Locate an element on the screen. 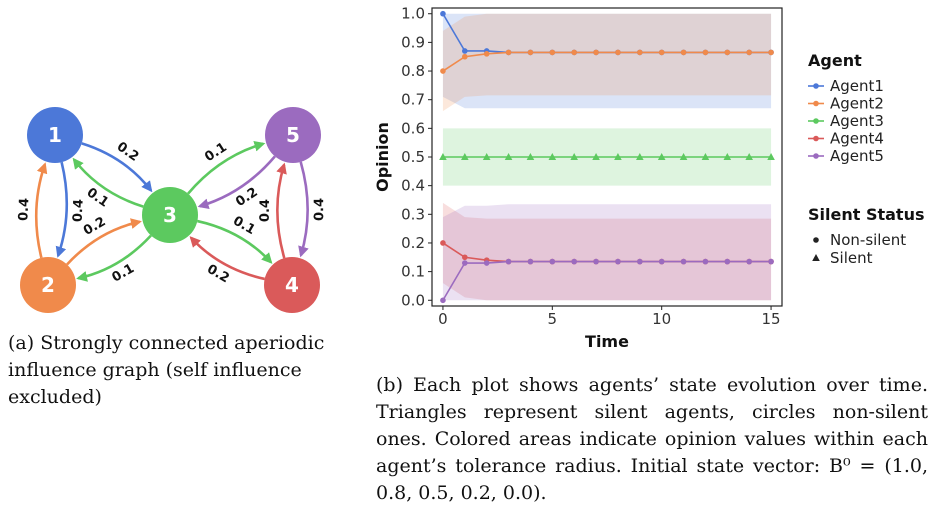 The height and width of the screenshot is (513, 935). line-Agent5 is located at coordinates (607, 280).